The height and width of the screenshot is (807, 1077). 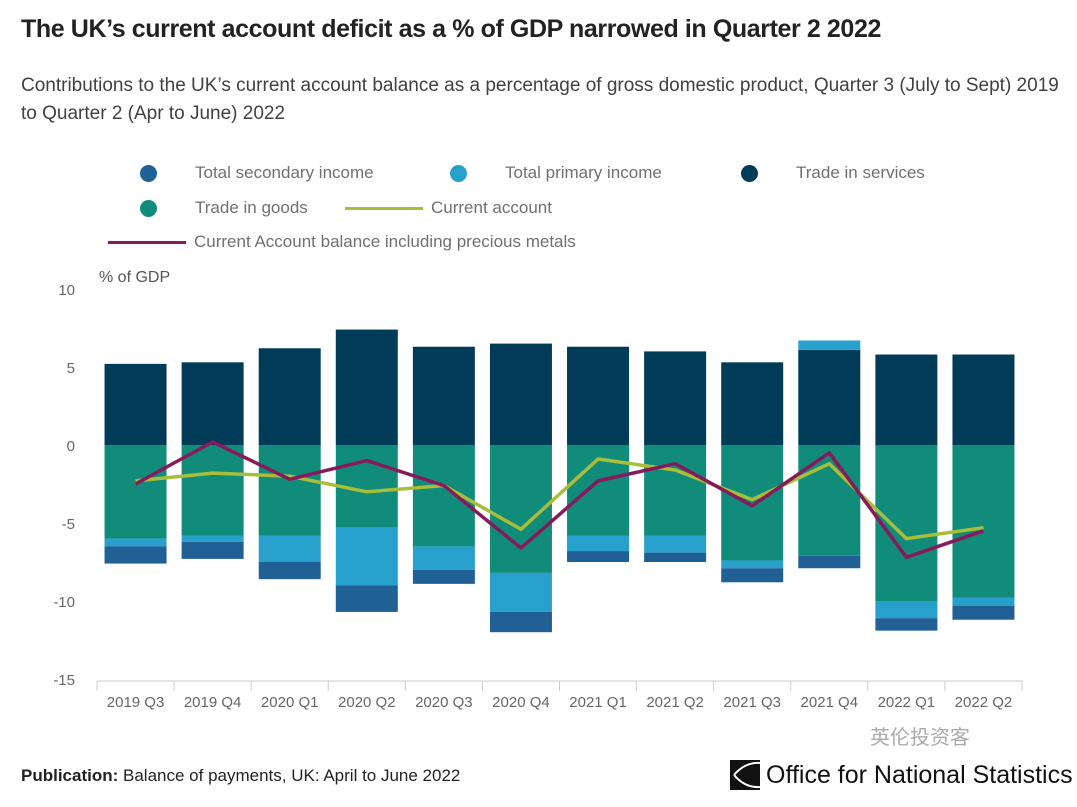 What do you see at coordinates (134, 277) in the screenshot?
I see `y-axis-label: % of GDP` at bounding box center [134, 277].